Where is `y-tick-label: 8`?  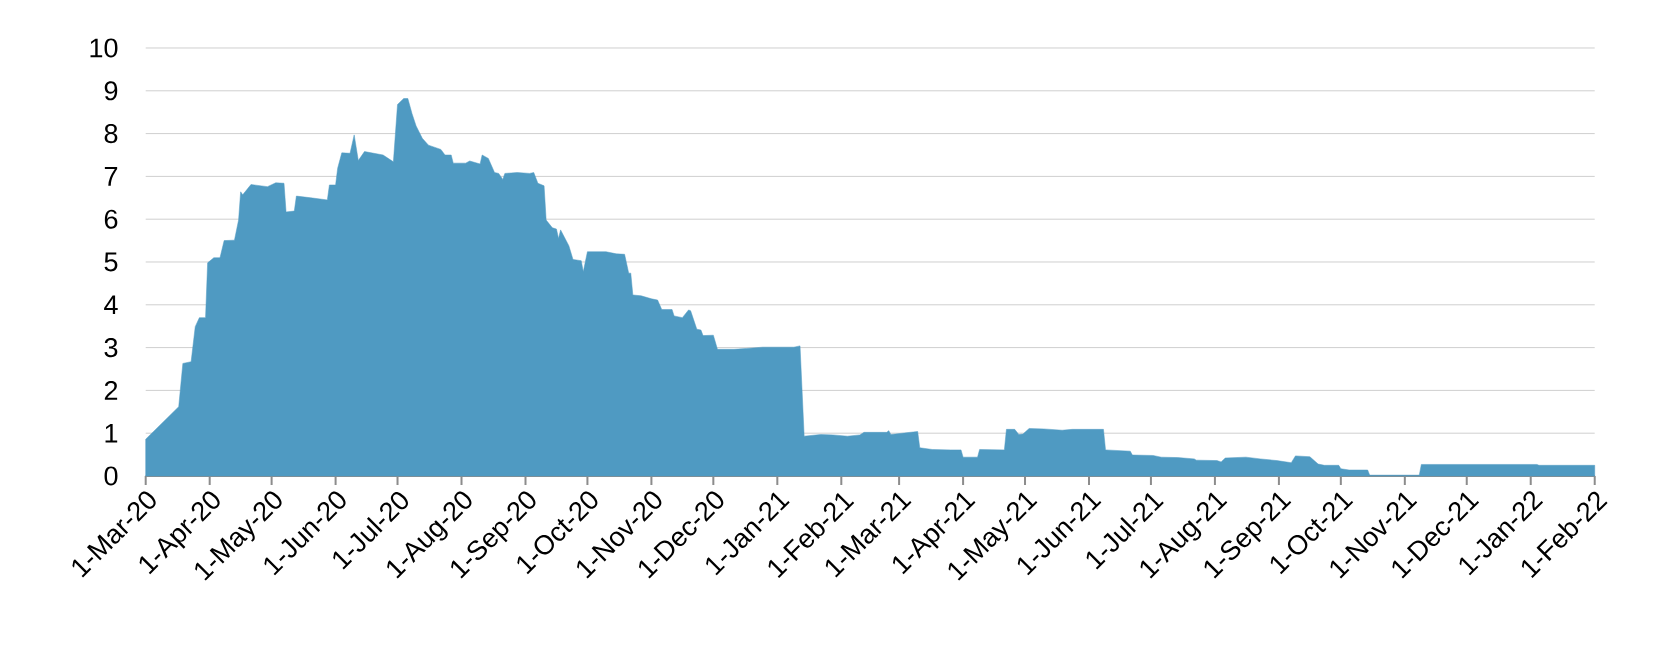
y-tick-label: 8 is located at coordinates (111, 134).